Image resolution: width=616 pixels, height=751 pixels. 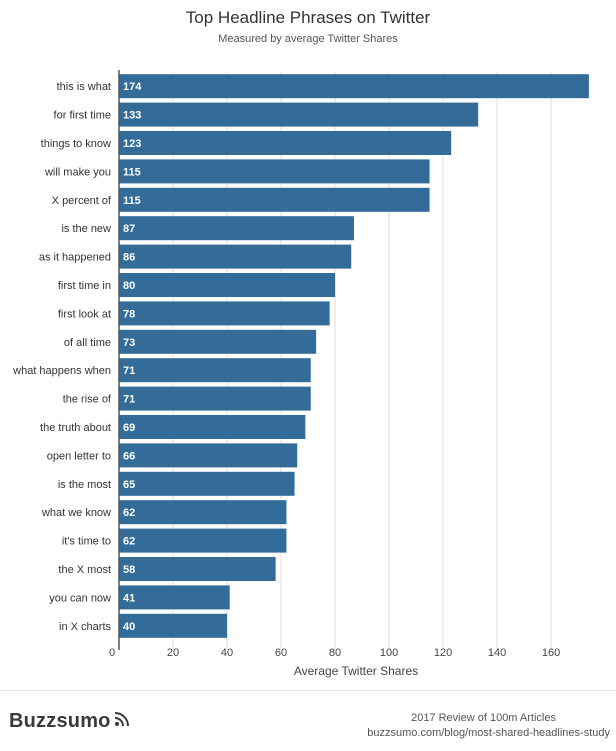 What do you see at coordinates (77, 172) in the screenshot?
I see `category-label: will make you` at bounding box center [77, 172].